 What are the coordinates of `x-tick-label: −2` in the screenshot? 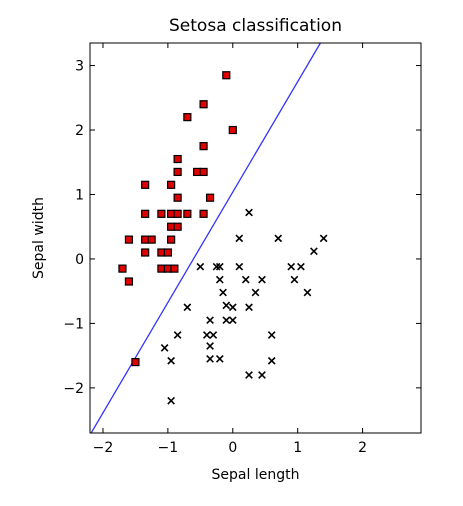 It's located at (103, 448).